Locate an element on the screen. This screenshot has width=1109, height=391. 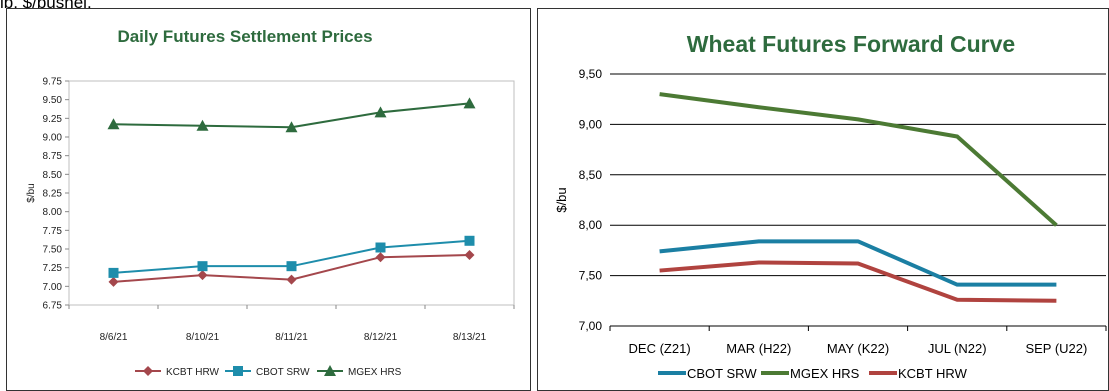
legend-marker-kcbt-hrw is located at coordinates (148, 371).